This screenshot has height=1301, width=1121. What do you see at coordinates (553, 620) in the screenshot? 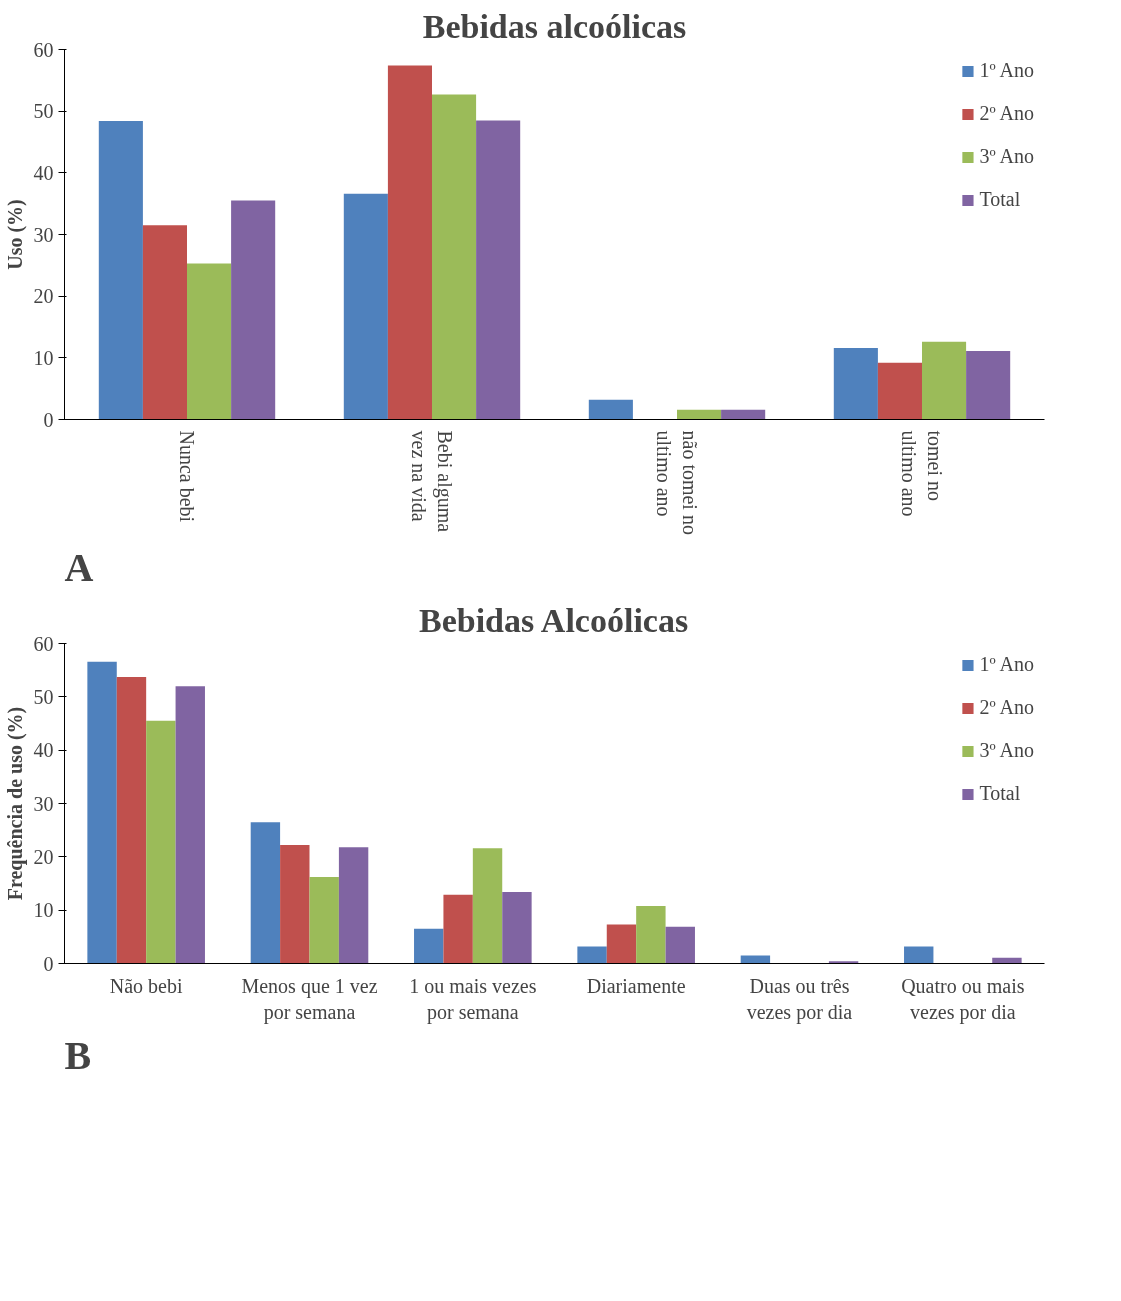
I see `chart-title: Bebidas Alcoólicas` at bounding box center [553, 620].